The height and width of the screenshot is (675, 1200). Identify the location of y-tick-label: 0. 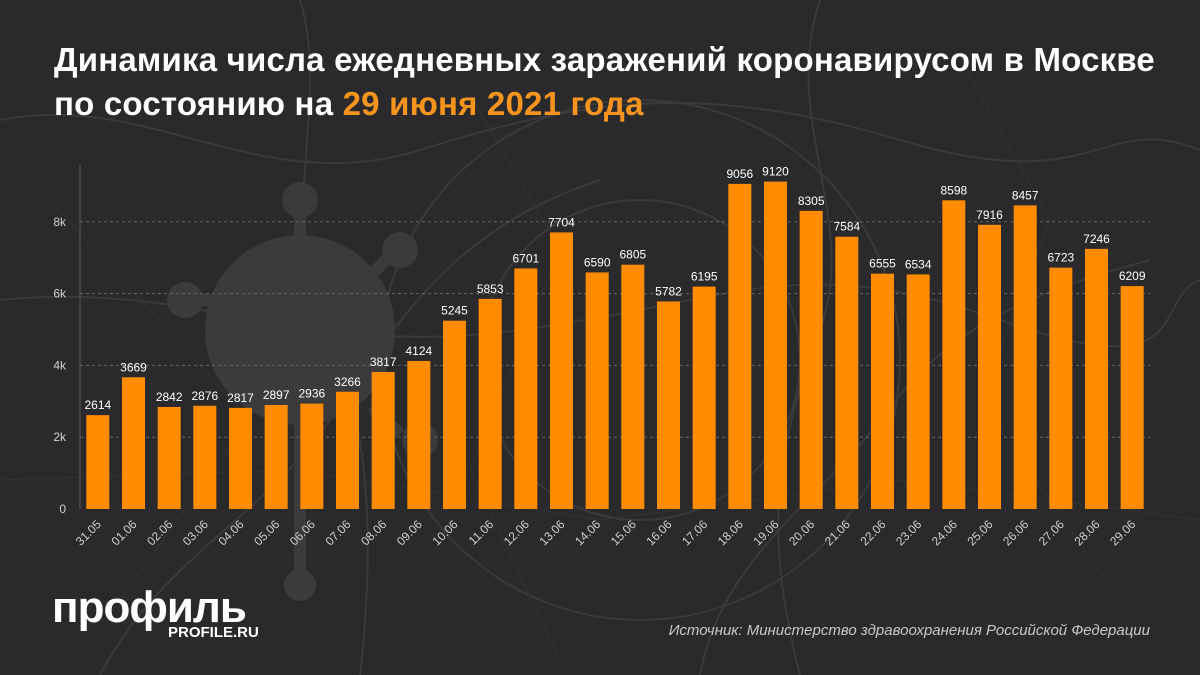
(62, 509).